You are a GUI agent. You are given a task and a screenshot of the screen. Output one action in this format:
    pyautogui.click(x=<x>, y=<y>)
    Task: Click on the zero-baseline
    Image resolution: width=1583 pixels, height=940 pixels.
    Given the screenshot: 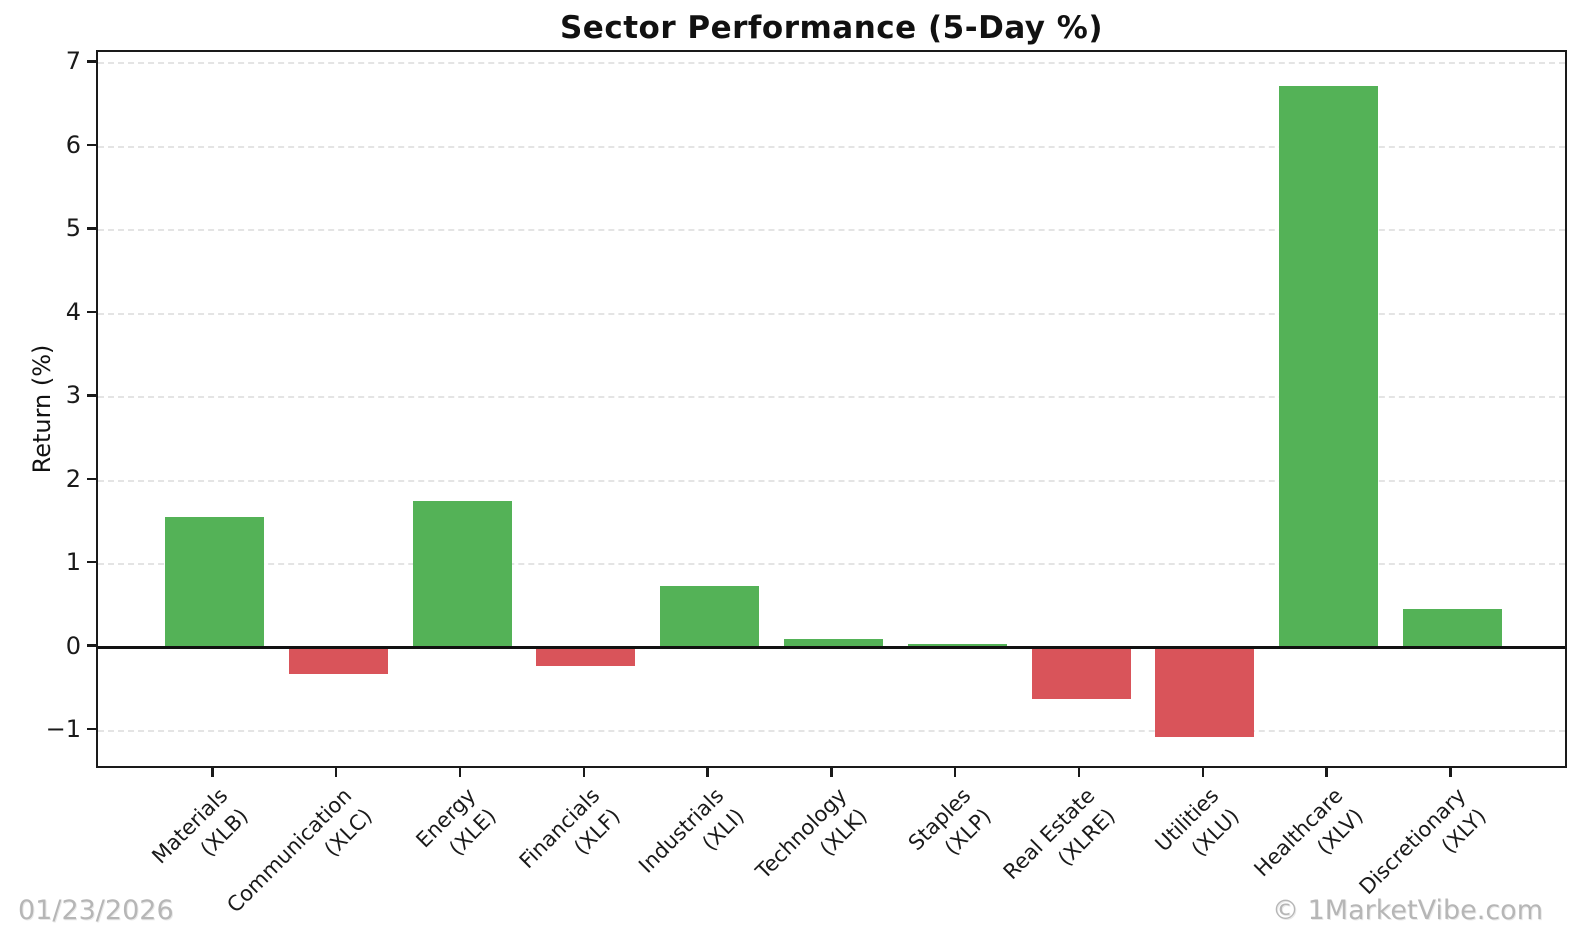 What is the action you would take?
    pyautogui.click(x=831, y=648)
    